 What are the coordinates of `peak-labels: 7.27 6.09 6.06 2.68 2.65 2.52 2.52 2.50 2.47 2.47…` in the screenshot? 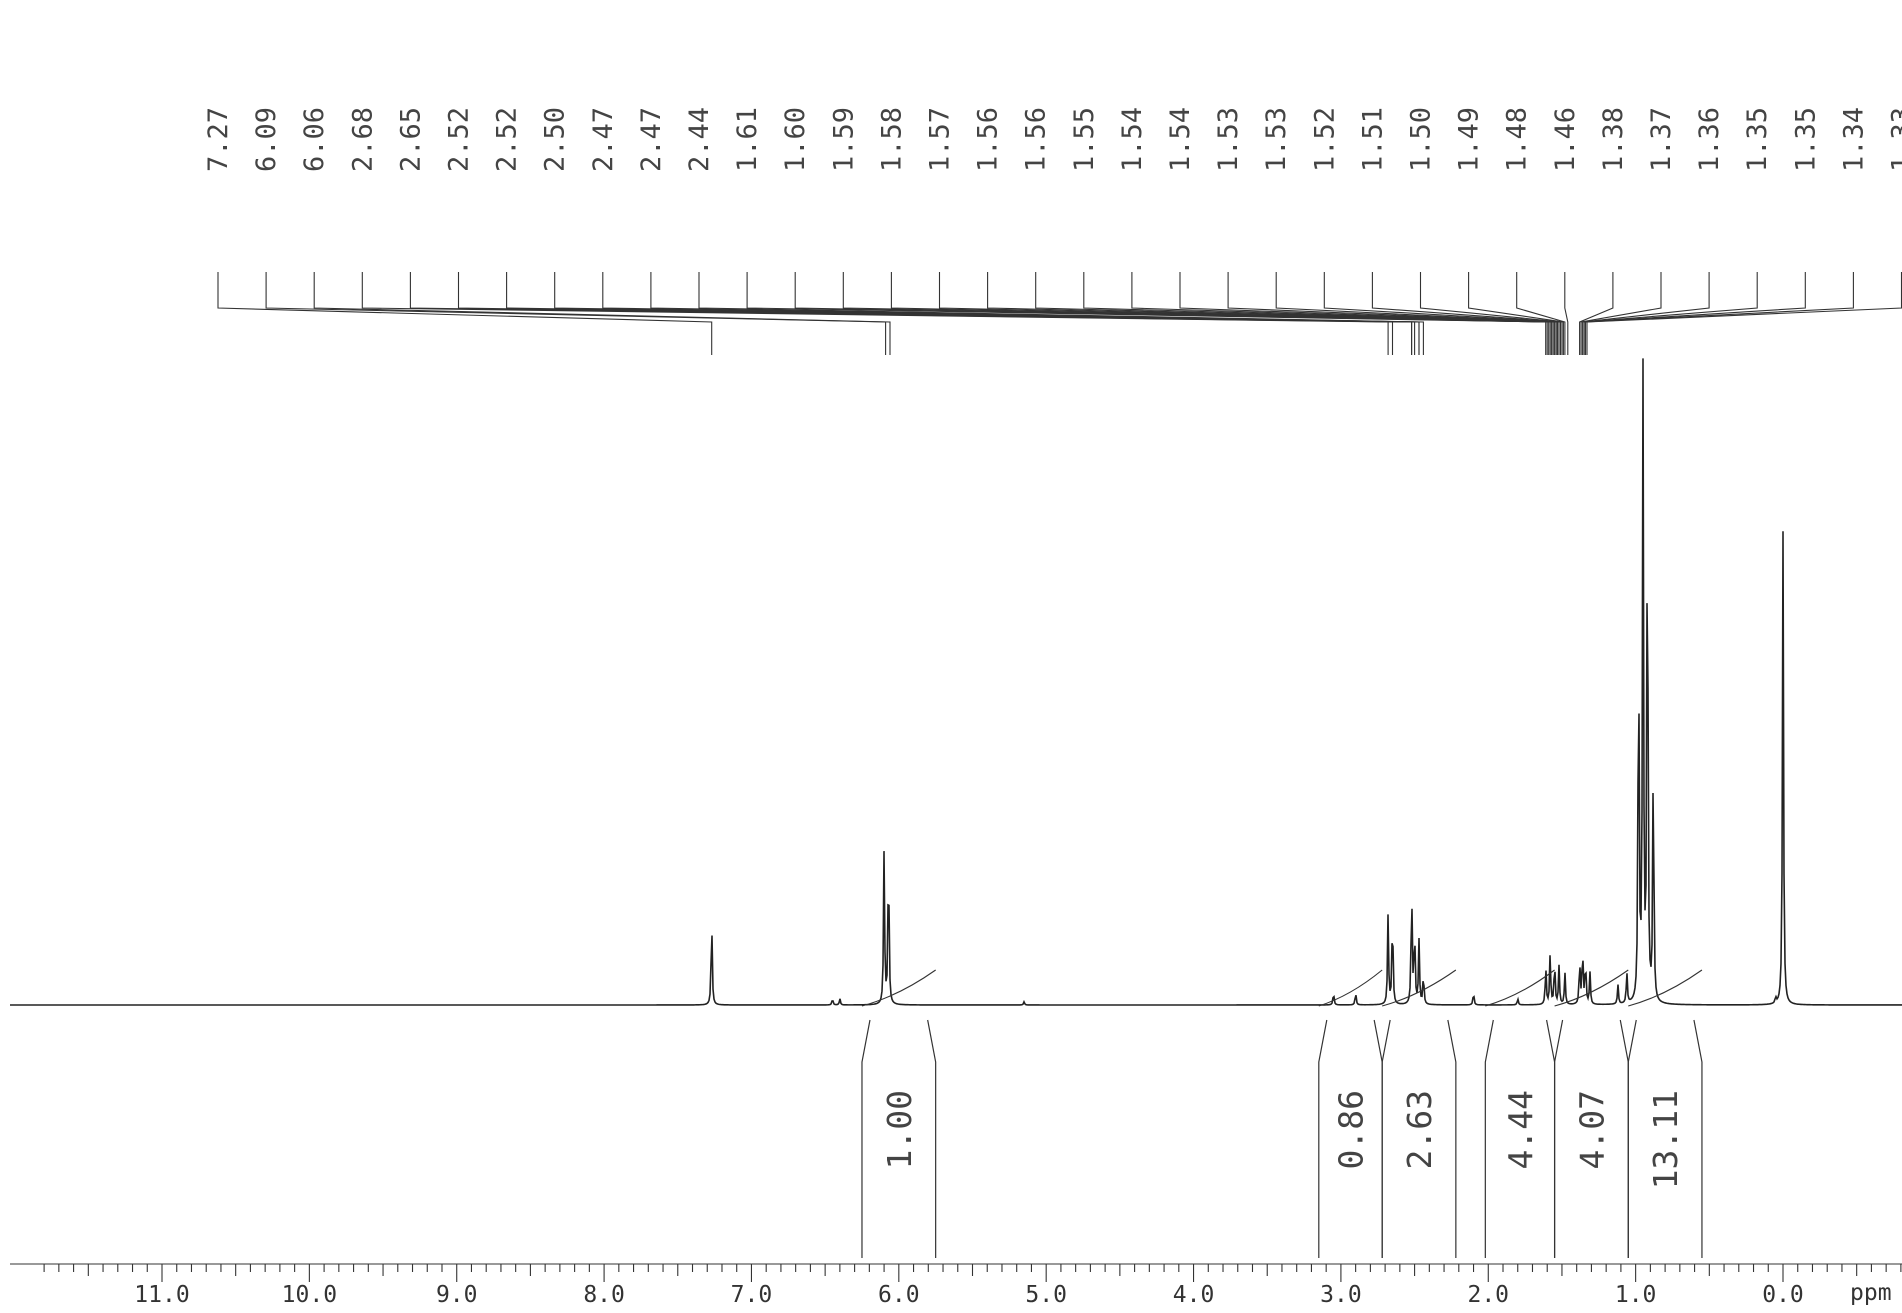 It's located at (1052, 139).